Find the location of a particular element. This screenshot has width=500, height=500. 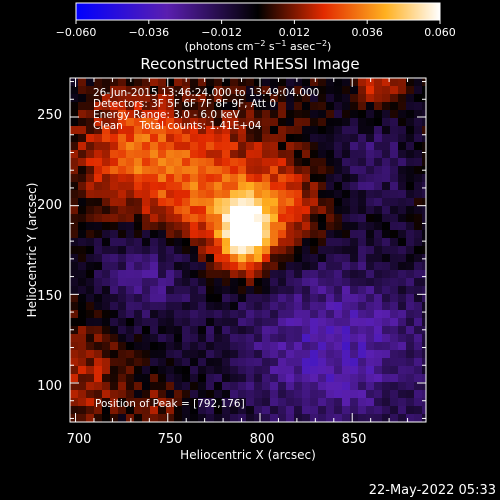

chart-title: Reconstructed RHESSI Image is located at coordinates (249, 64).